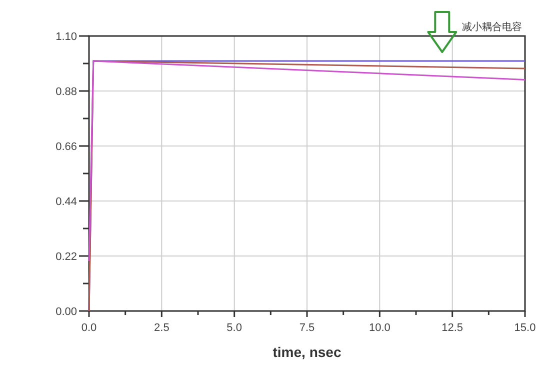 Image resolution: width=554 pixels, height=377 pixels. Describe the element at coordinates (525, 328) in the screenshot. I see `x-tick-label: 15.0` at that location.